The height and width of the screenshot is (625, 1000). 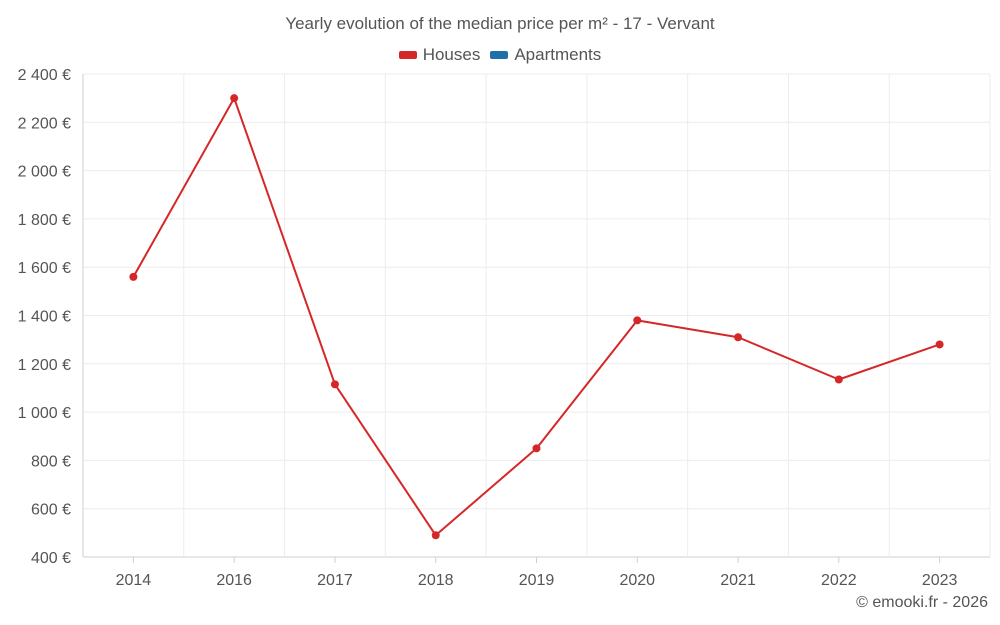 I want to click on y-tick-label: 1 400 €, so click(x=44, y=317).